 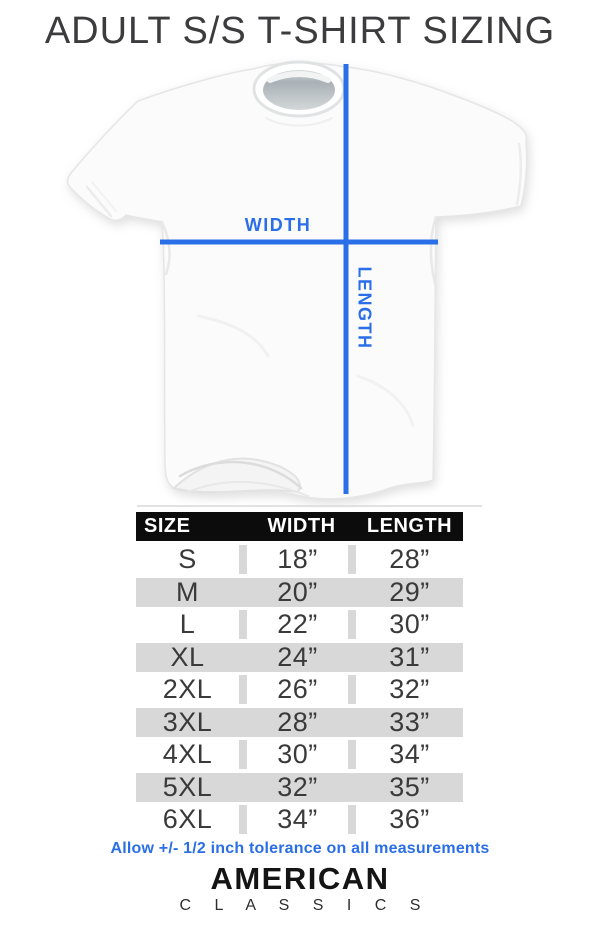 I want to click on width-cell: 20”, so click(x=297, y=591).